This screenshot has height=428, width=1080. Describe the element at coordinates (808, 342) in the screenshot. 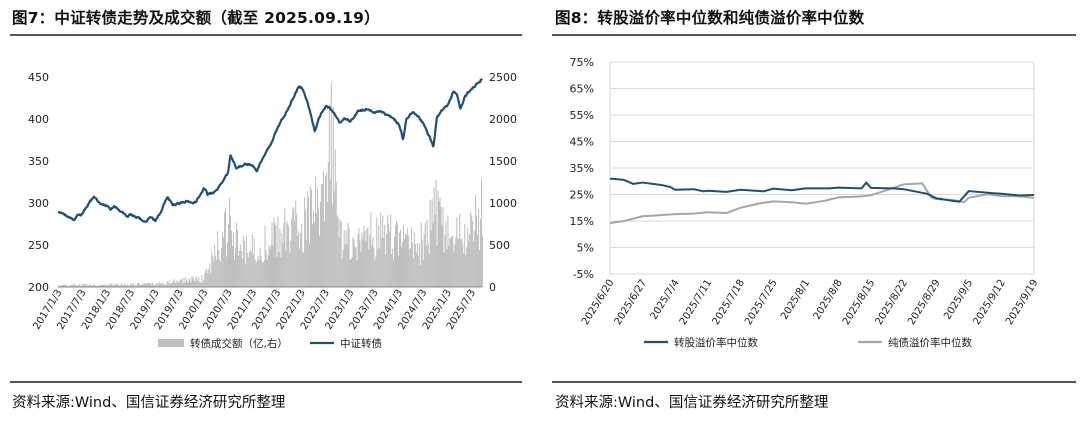

I see `legend: 转股溢价率中位数 纯债溢价率中位数` at that location.